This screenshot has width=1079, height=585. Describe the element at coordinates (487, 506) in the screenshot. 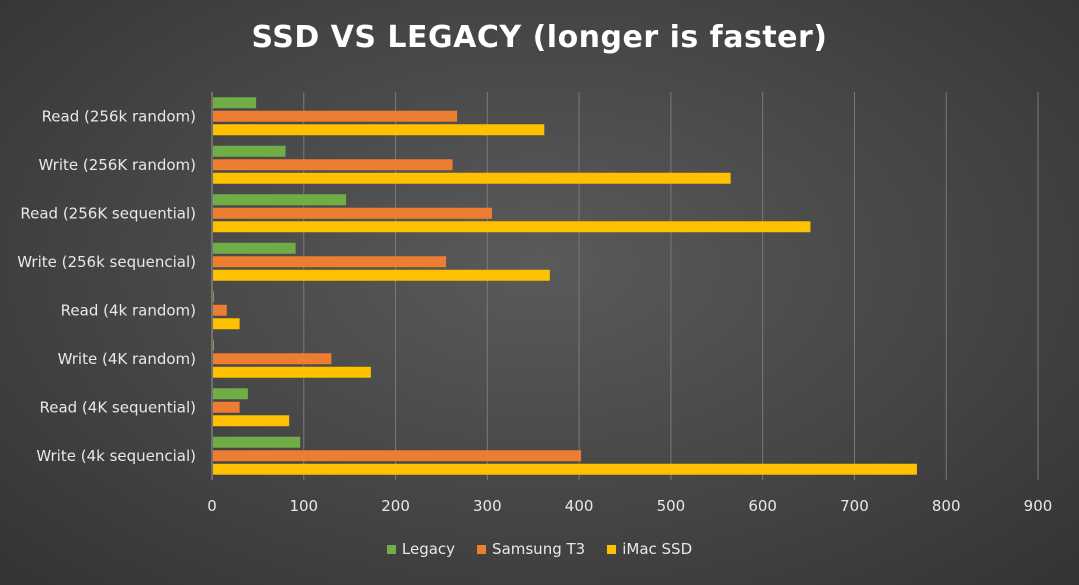

I see `x-tick-label: 300` at that location.